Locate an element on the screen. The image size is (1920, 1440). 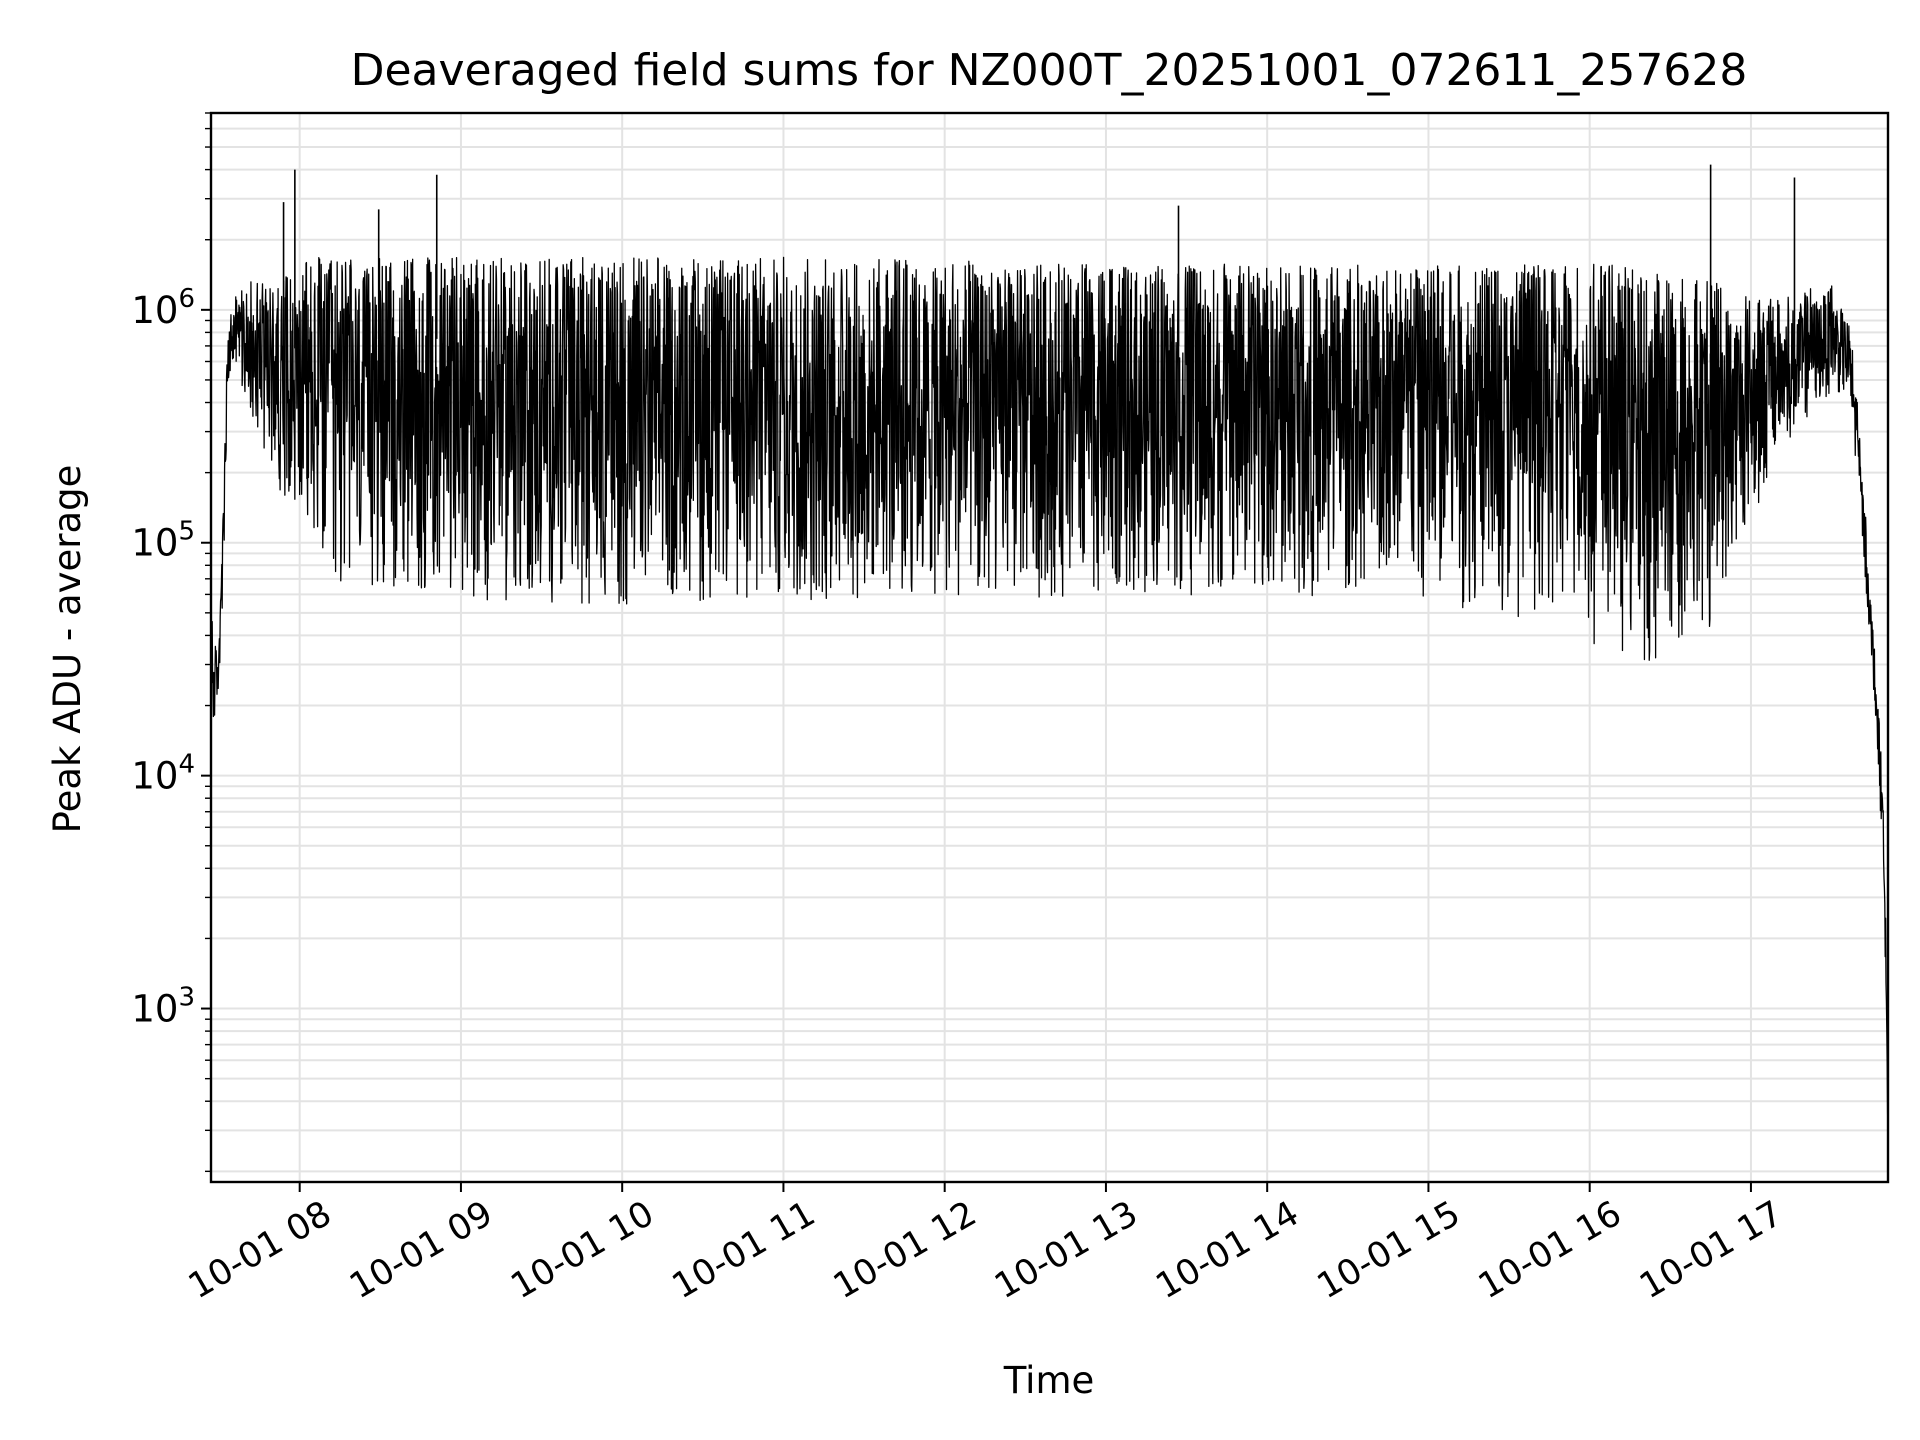
y-tick-label: 10³ is located at coordinates (163, 1007).